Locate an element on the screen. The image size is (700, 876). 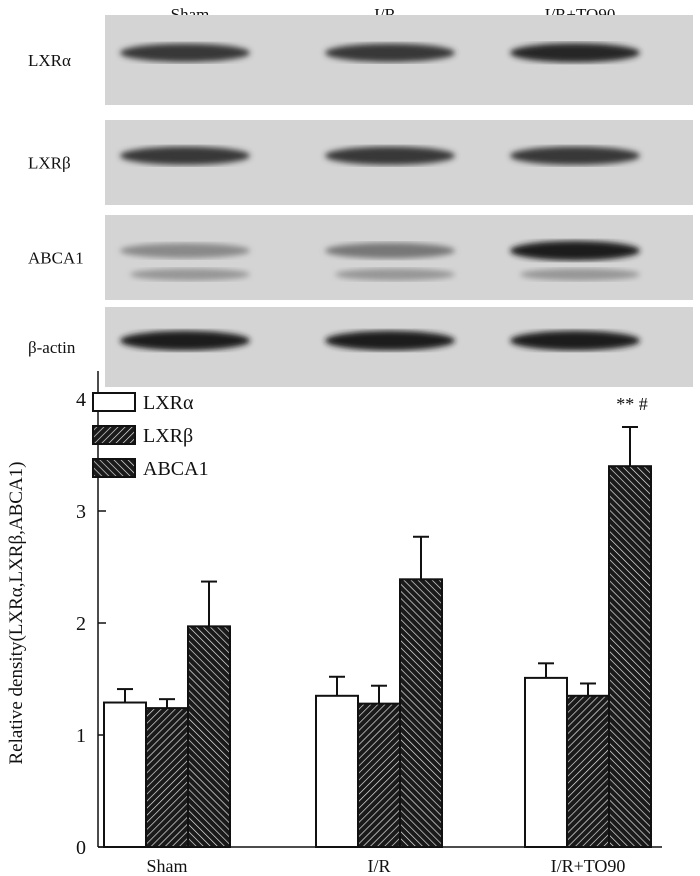
row-label: ABCA1 is located at coordinates (56, 258).